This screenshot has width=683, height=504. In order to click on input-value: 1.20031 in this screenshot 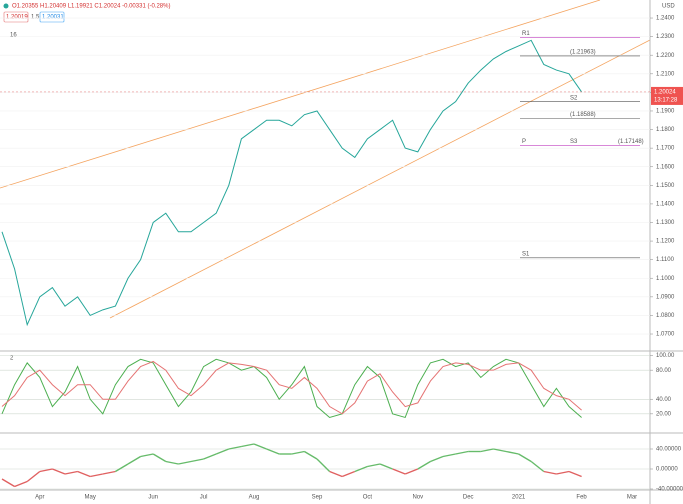, I will do `click(53, 18)`.